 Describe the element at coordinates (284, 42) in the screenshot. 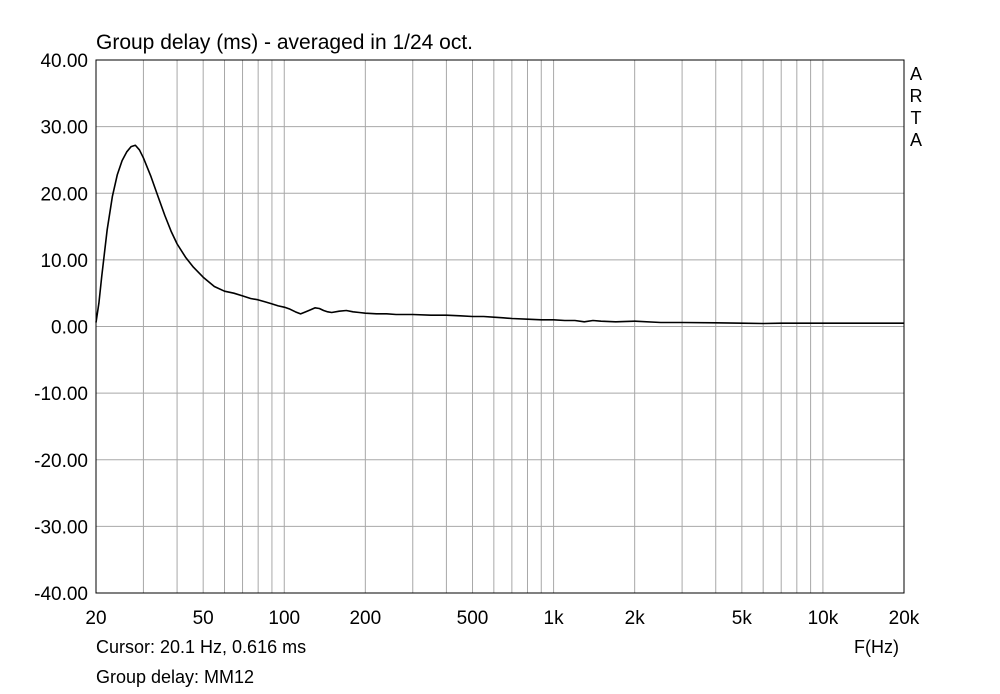

I see `chart-title: Group delay (ms) - averaged in 1/24 oct.` at that location.